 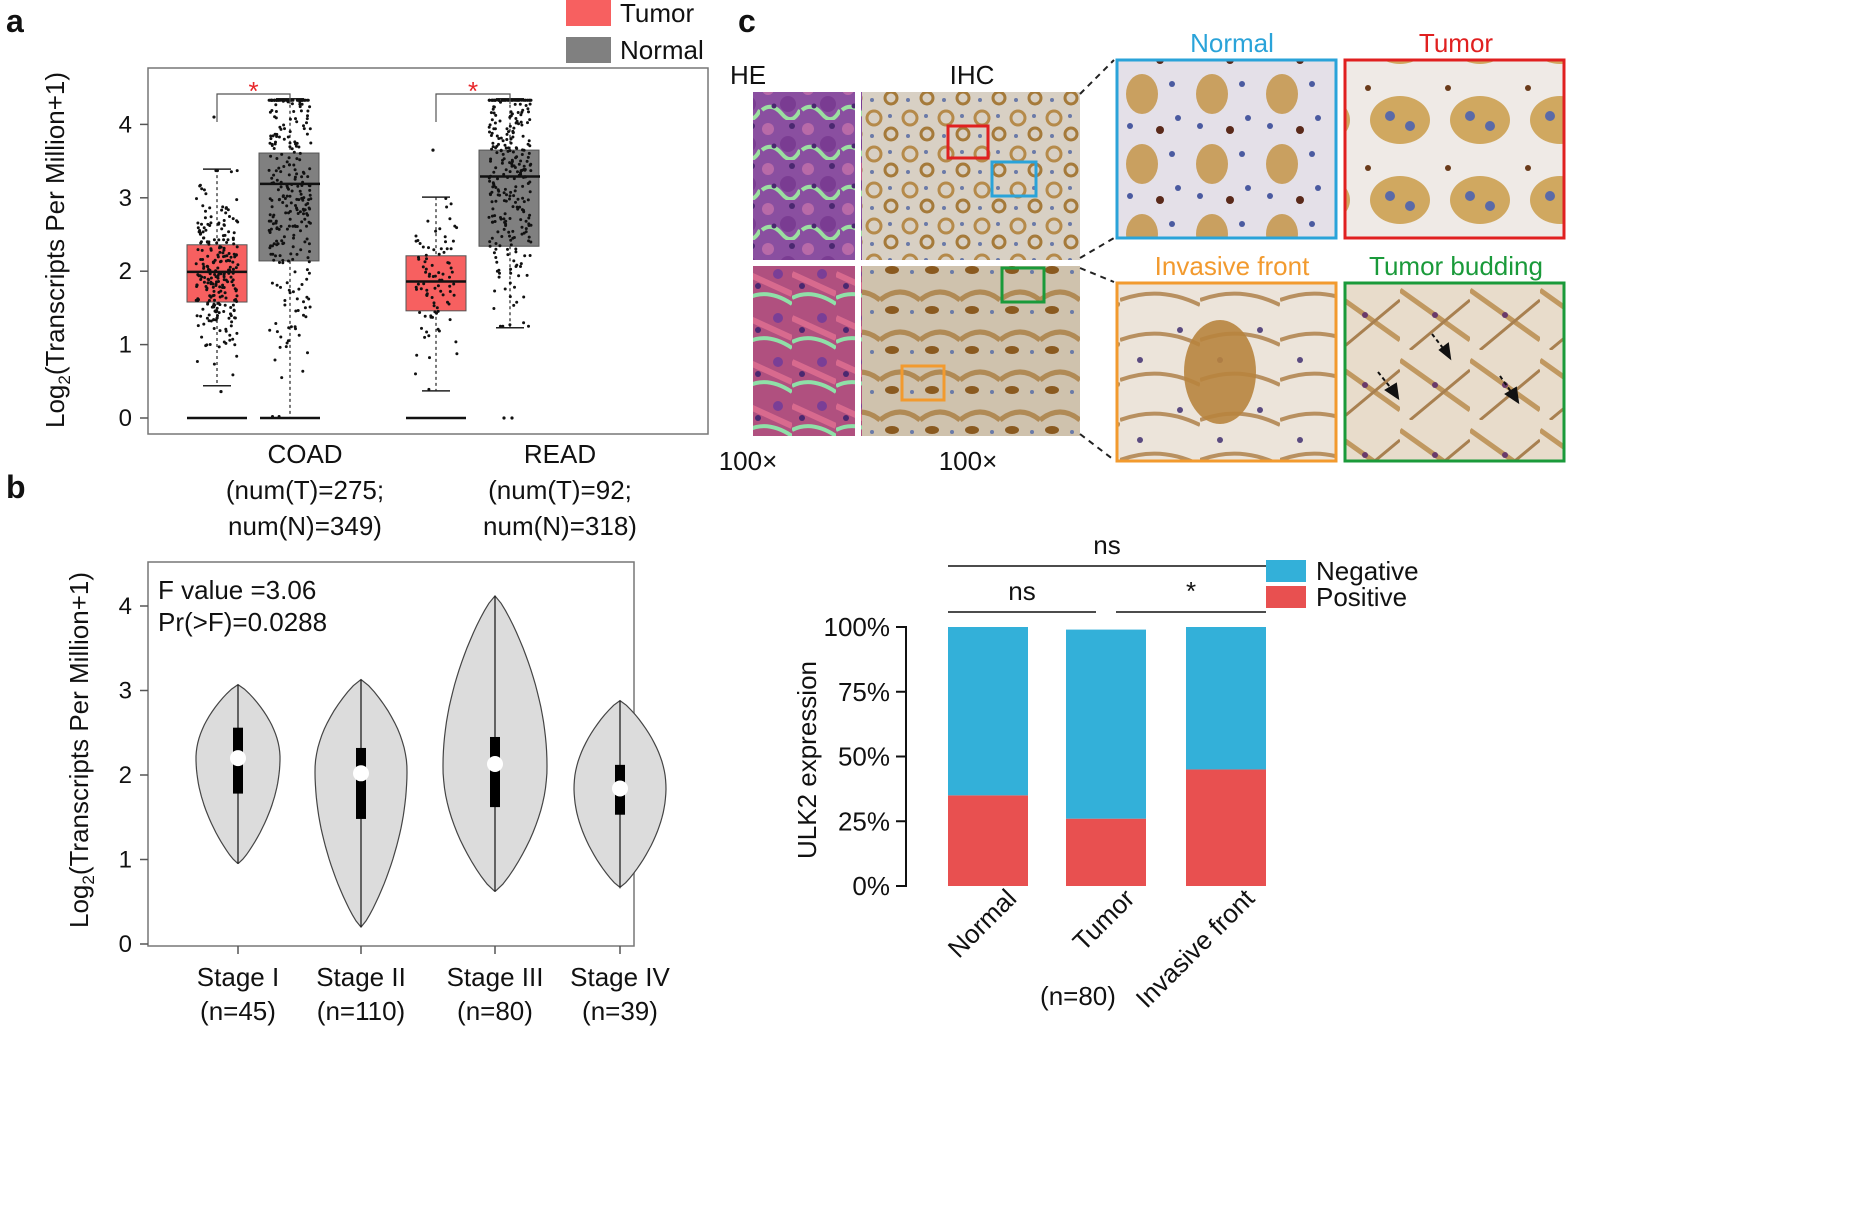 What do you see at coordinates (1361, 597) in the screenshot?
I see `legend-label-positive: Positive` at bounding box center [1361, 597].